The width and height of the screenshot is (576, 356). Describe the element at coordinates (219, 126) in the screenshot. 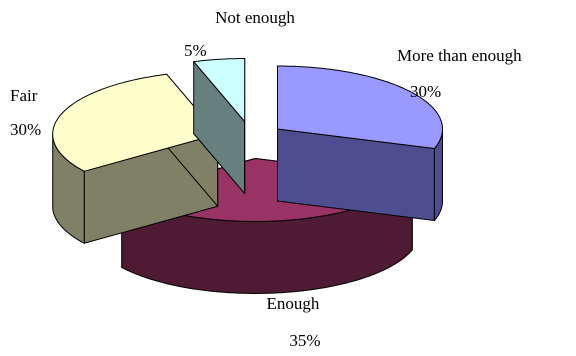

I see `slice-not-enough` at that location.